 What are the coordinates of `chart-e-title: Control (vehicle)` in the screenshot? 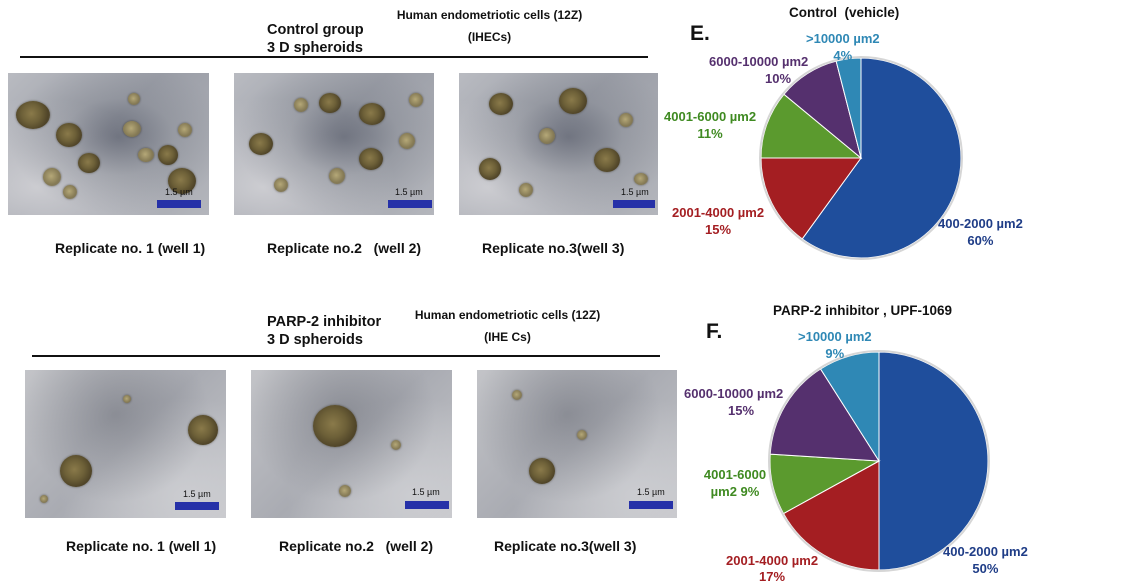 It's located at (844, 12).